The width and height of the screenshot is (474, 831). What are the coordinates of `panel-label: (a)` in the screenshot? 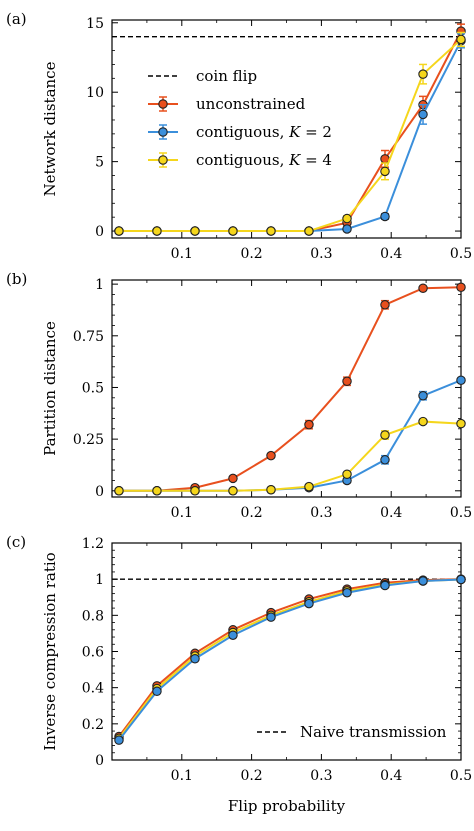 It's located at (16, 19).